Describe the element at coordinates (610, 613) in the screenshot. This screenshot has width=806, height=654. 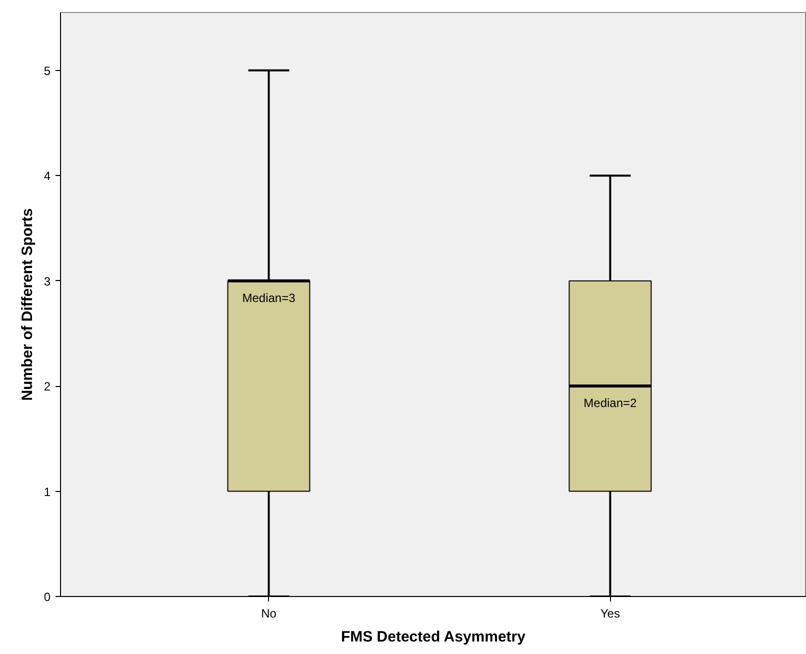
I see `x-tick-label: Yes` at that location.